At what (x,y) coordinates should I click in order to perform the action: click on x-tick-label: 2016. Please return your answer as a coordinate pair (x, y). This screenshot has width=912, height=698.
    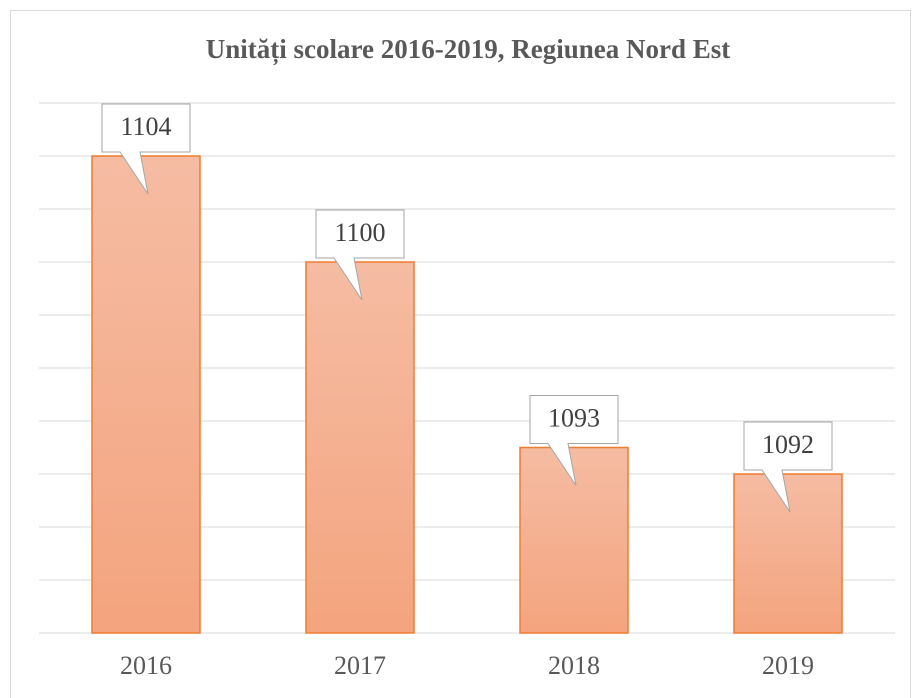
    Looking at the image, I should click on (146, 665).